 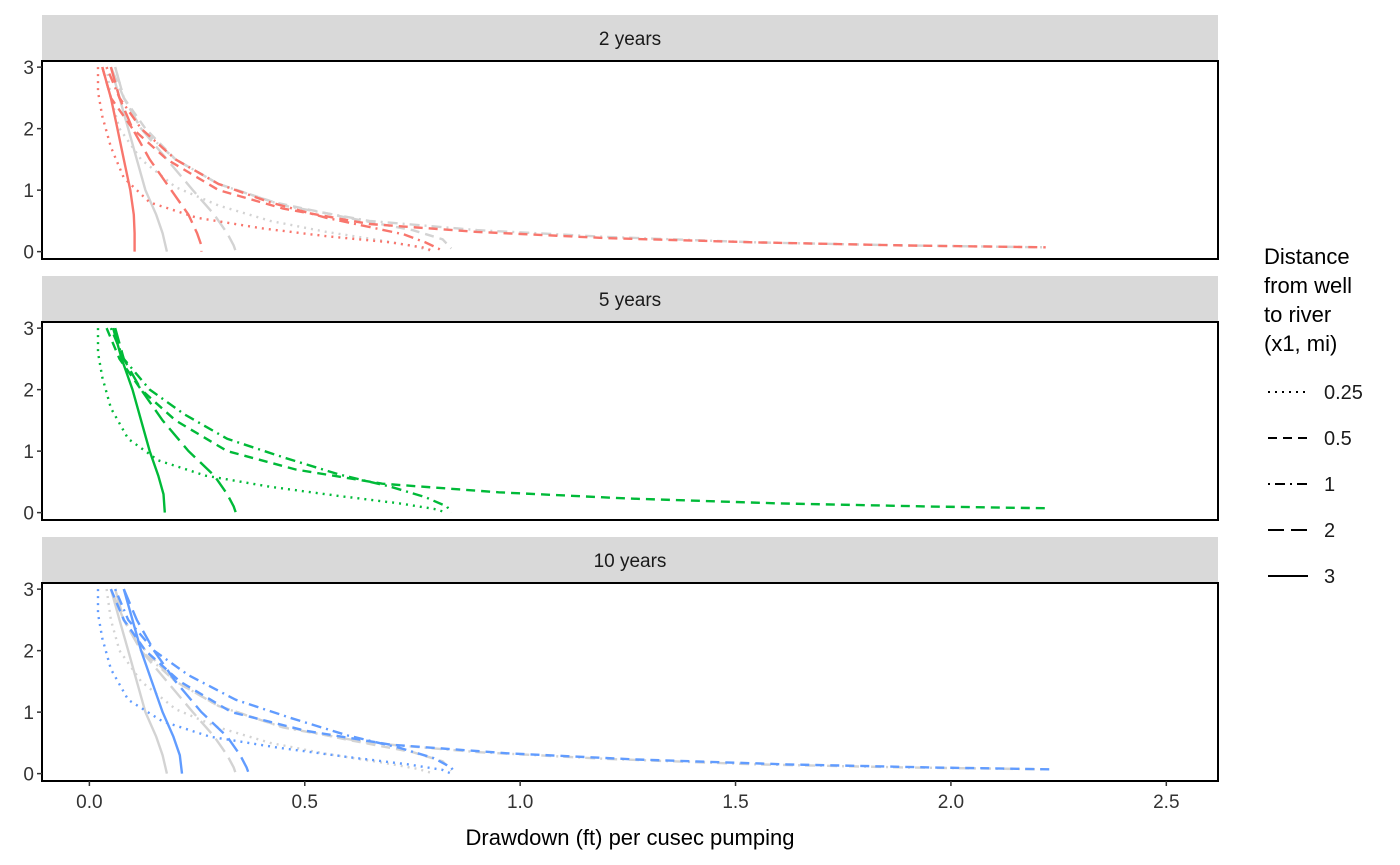 I want to click on panel-1-y-tick-label-0: 0, so click(x=28, y=253).